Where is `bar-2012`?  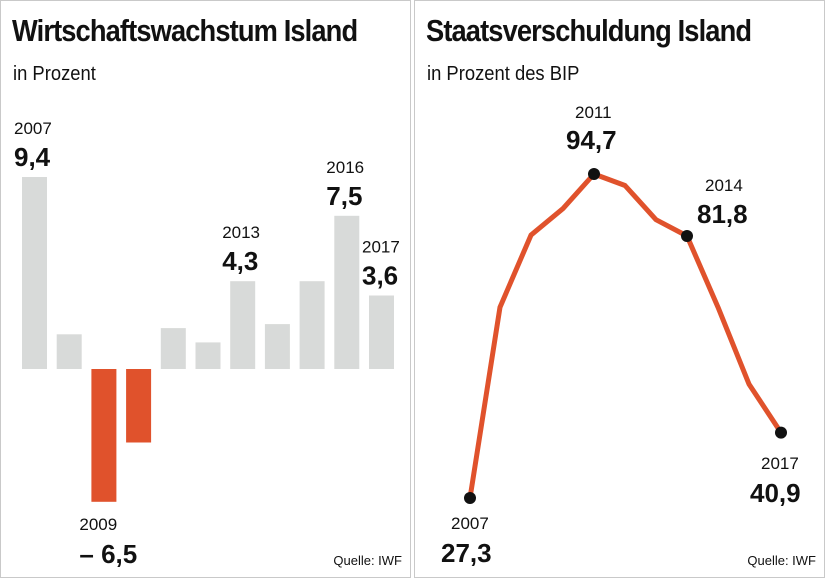
bar-2012 is located at coordinates (208, 355).